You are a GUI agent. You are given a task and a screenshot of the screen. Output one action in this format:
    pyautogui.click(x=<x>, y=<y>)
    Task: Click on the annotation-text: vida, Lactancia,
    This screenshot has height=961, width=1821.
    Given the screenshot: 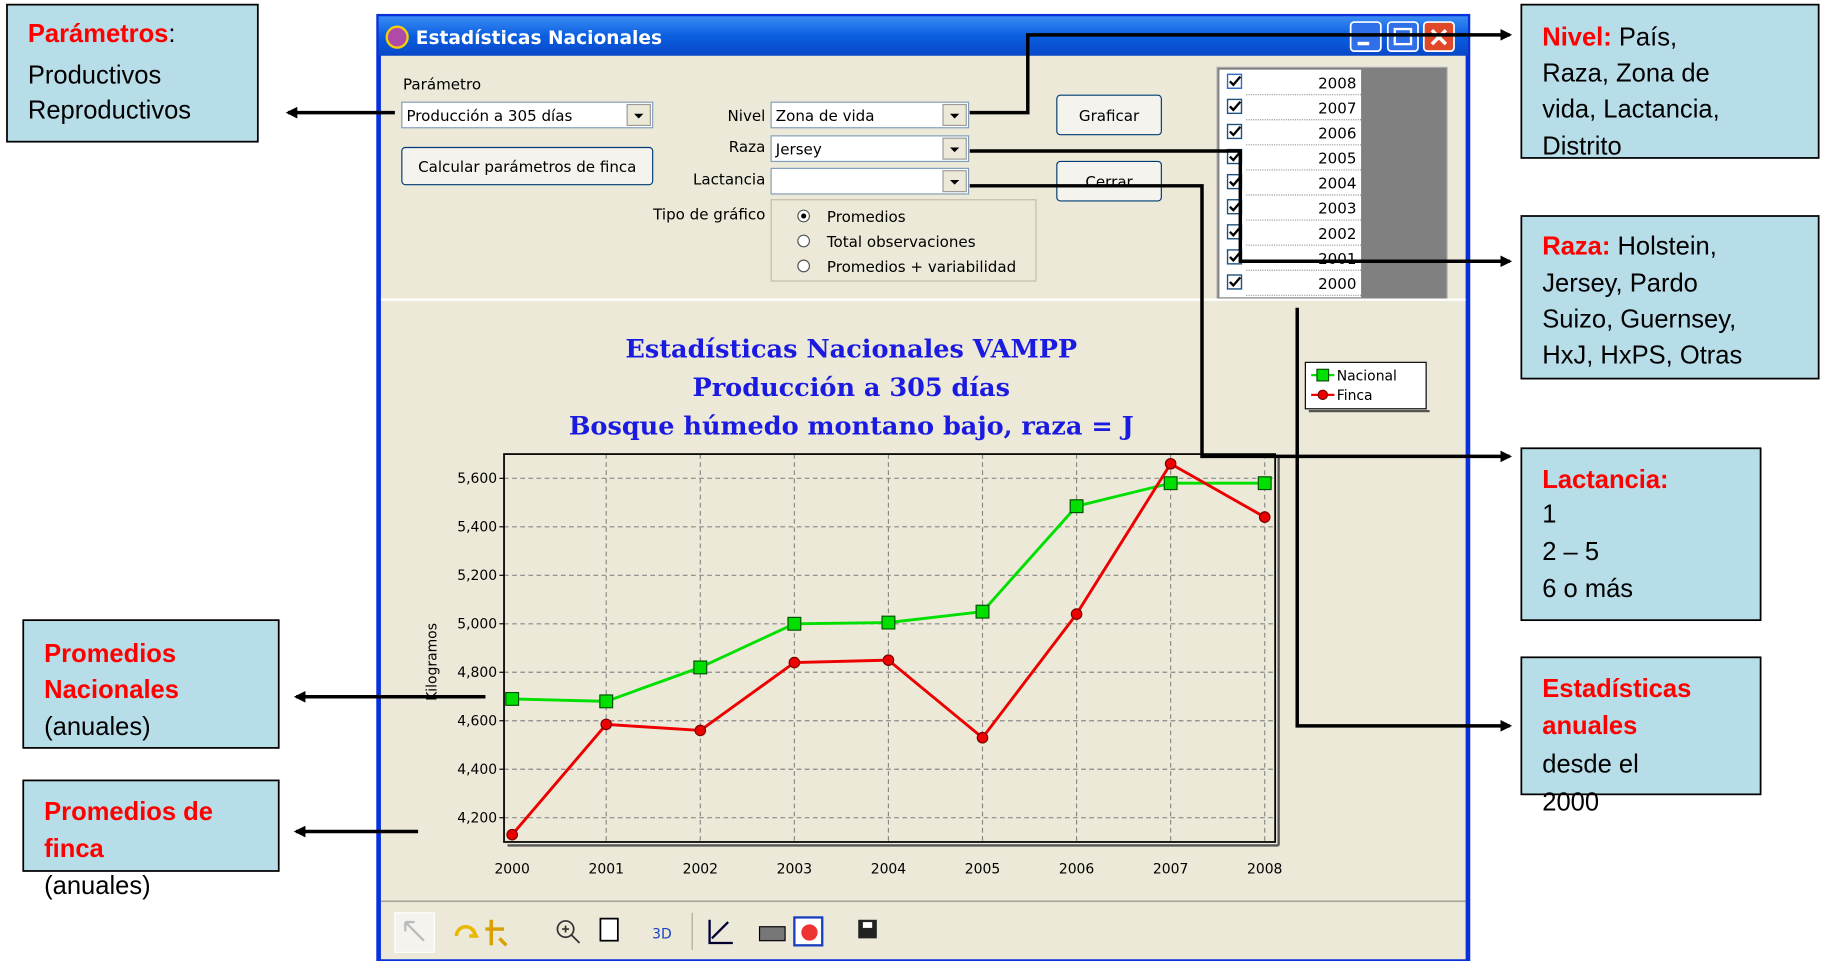 What is the action you would take?
    pyautogui.click(x=1630, y=109)
    